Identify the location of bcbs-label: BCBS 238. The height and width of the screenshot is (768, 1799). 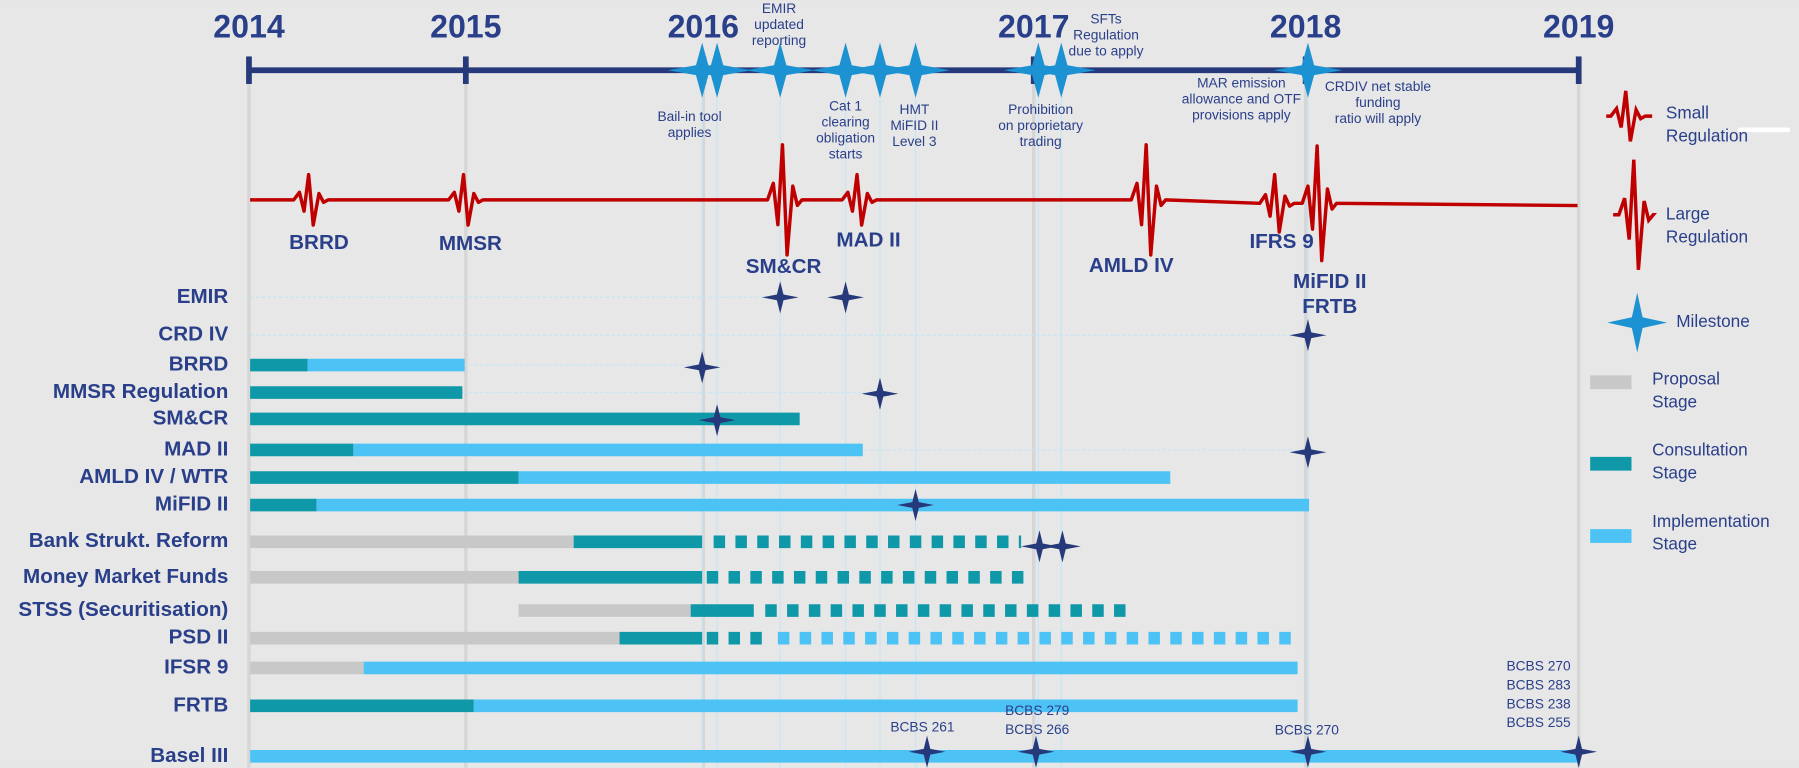
(1538, 703).